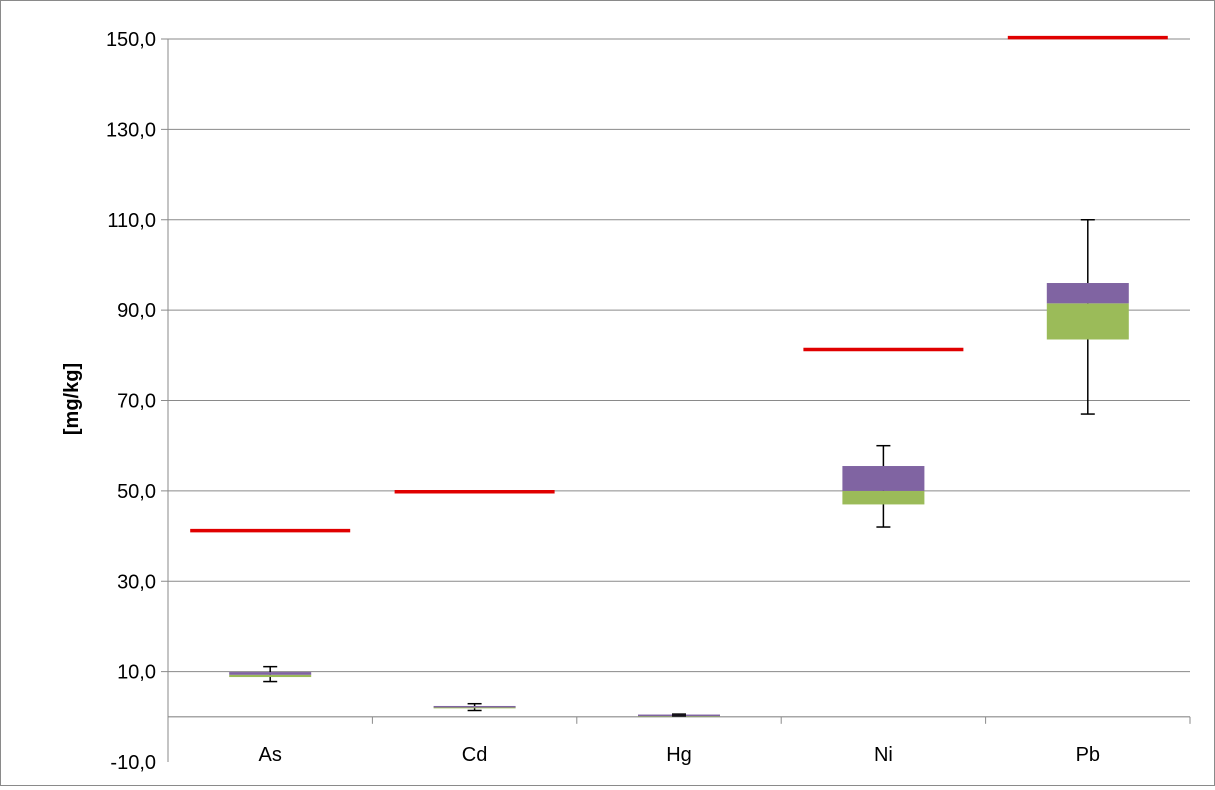  What do you see at coordinates (72, 399) in the screenshot?
I see `y-axis-title: [mg/kg]` at bounding box center [72, 399].